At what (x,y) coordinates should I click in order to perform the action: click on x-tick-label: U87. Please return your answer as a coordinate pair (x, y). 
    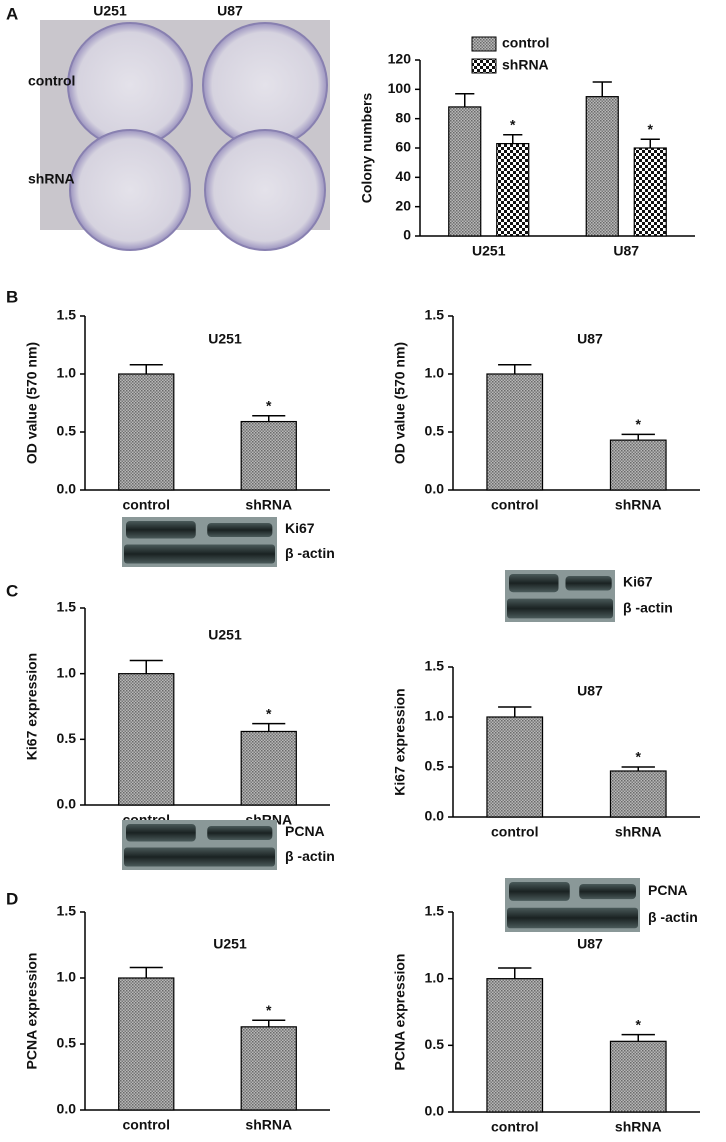
    Looking at the image, I should click on (626, 251).